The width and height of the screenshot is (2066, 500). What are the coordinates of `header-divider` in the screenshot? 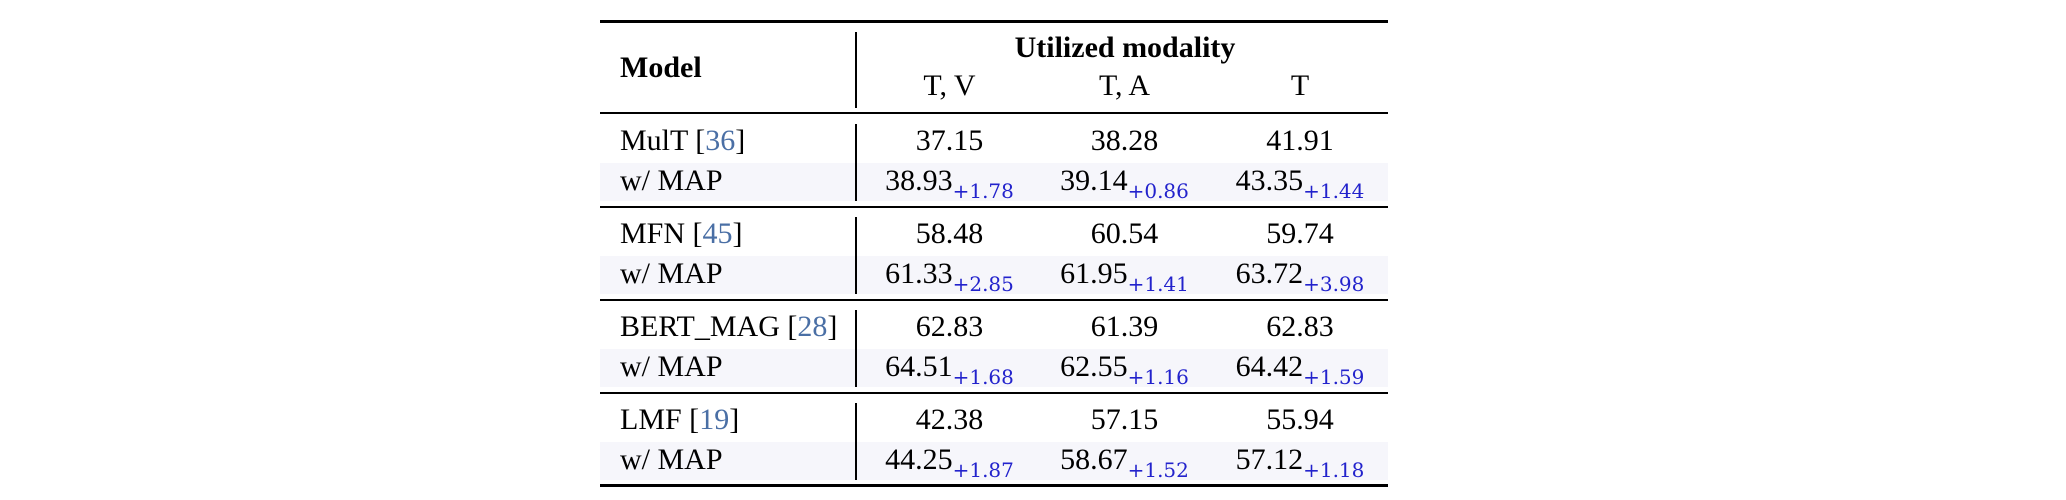 It's located at (856, 70).